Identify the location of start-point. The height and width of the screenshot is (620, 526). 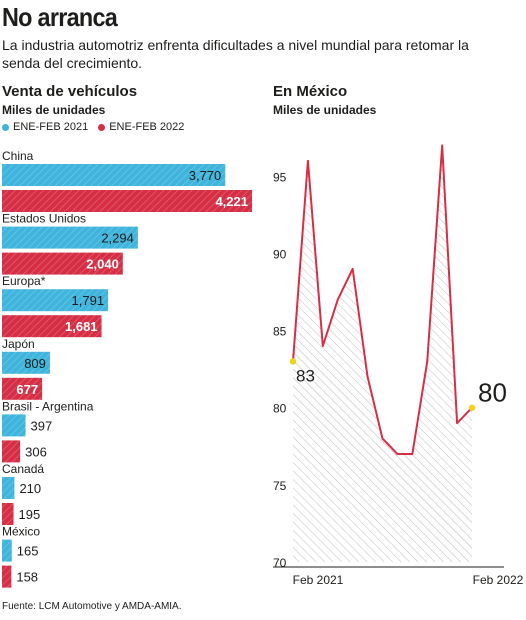
(293, 361).